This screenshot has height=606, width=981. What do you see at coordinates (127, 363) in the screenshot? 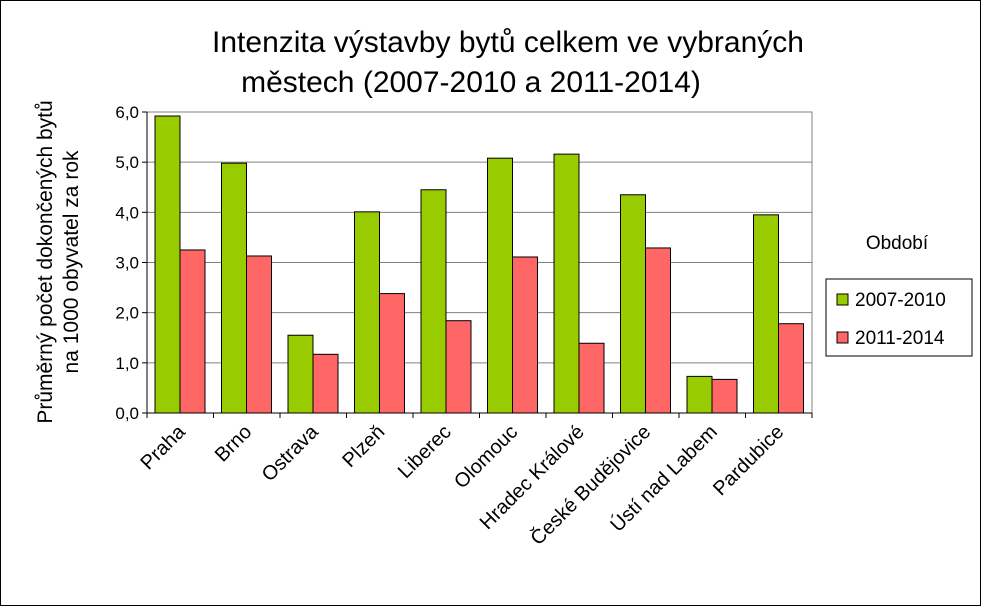
I see `y-tick-label: 1,0` at bounding box center [127, 363].